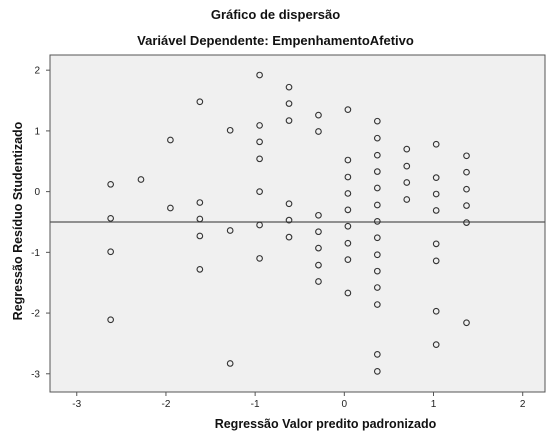  I want to click on y-tick-label: -2, so click(35, 314).